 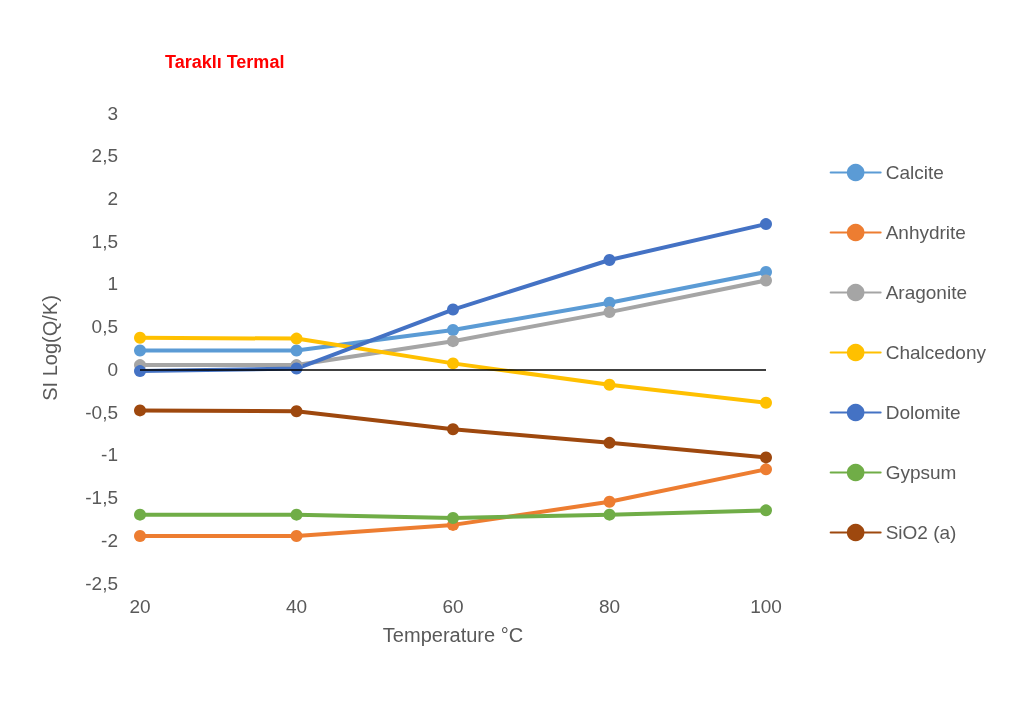 What do you see at coordinates (609, 606) in the screenshot?
I see `x-tick-label: 80` at bounding box center [609, 606].